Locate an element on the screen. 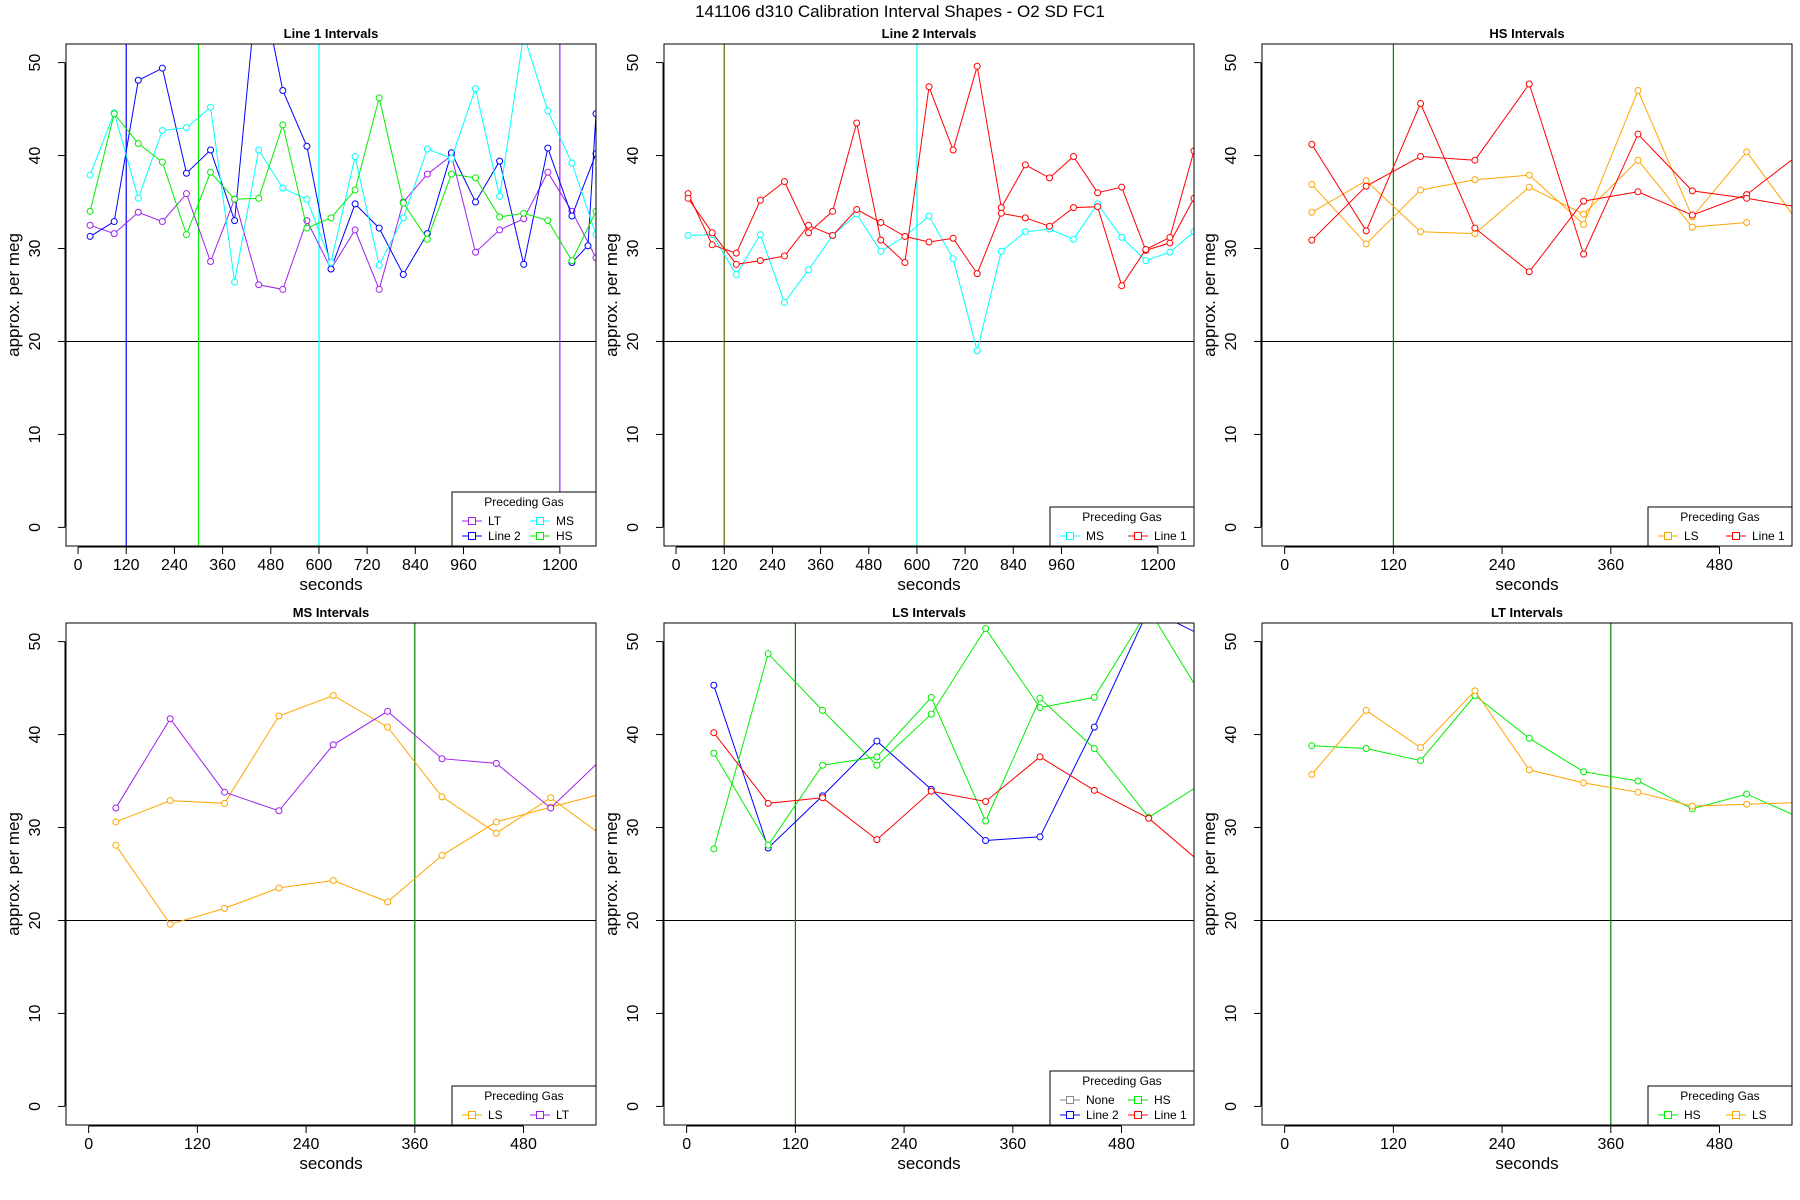 The width and height of the screenshot is (1800, 1200). y-tick-label: 30 is located at coordinates (633, 249).